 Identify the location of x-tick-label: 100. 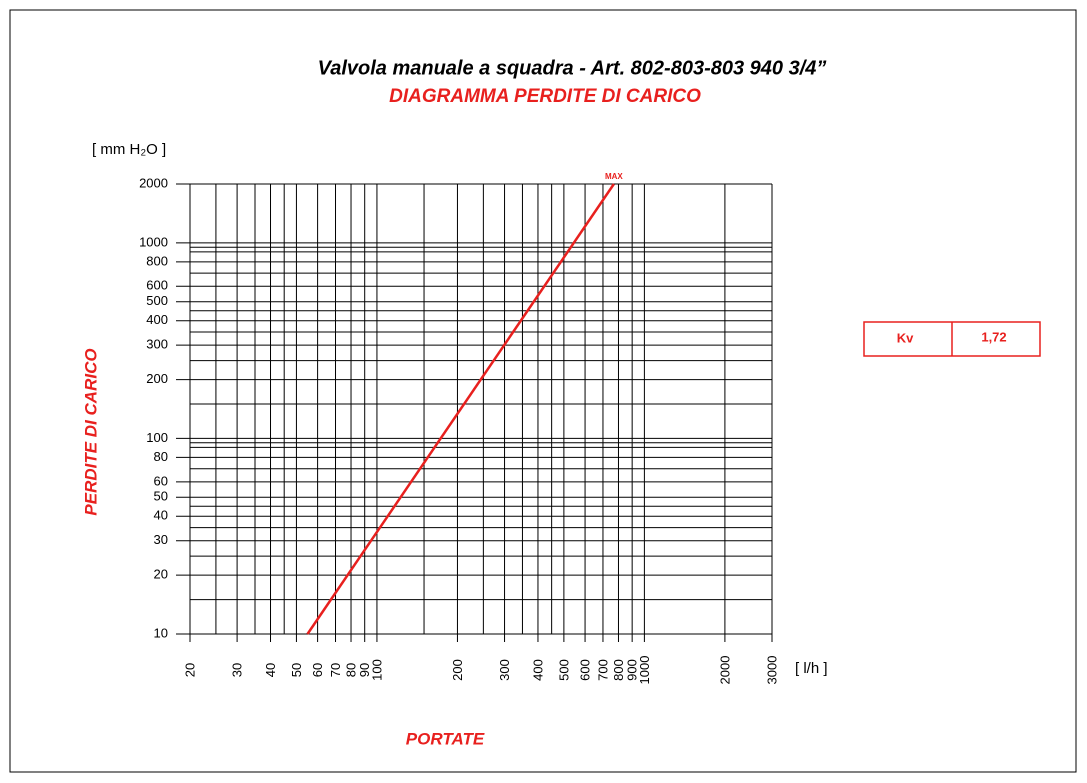
(376, 670).